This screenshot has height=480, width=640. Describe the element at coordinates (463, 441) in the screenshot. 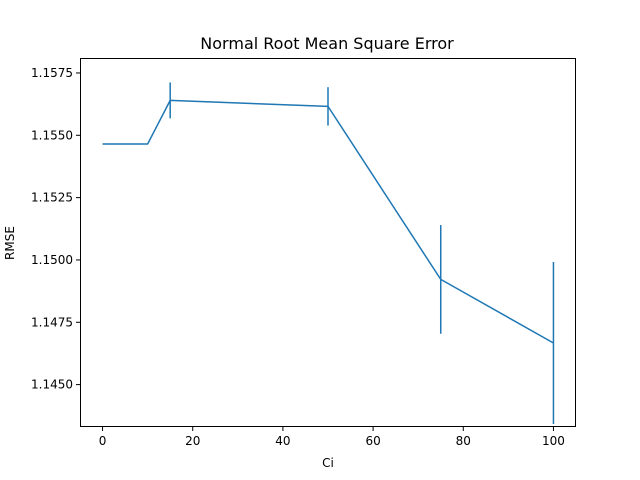

I see `x-tick-label: 80` at that location.